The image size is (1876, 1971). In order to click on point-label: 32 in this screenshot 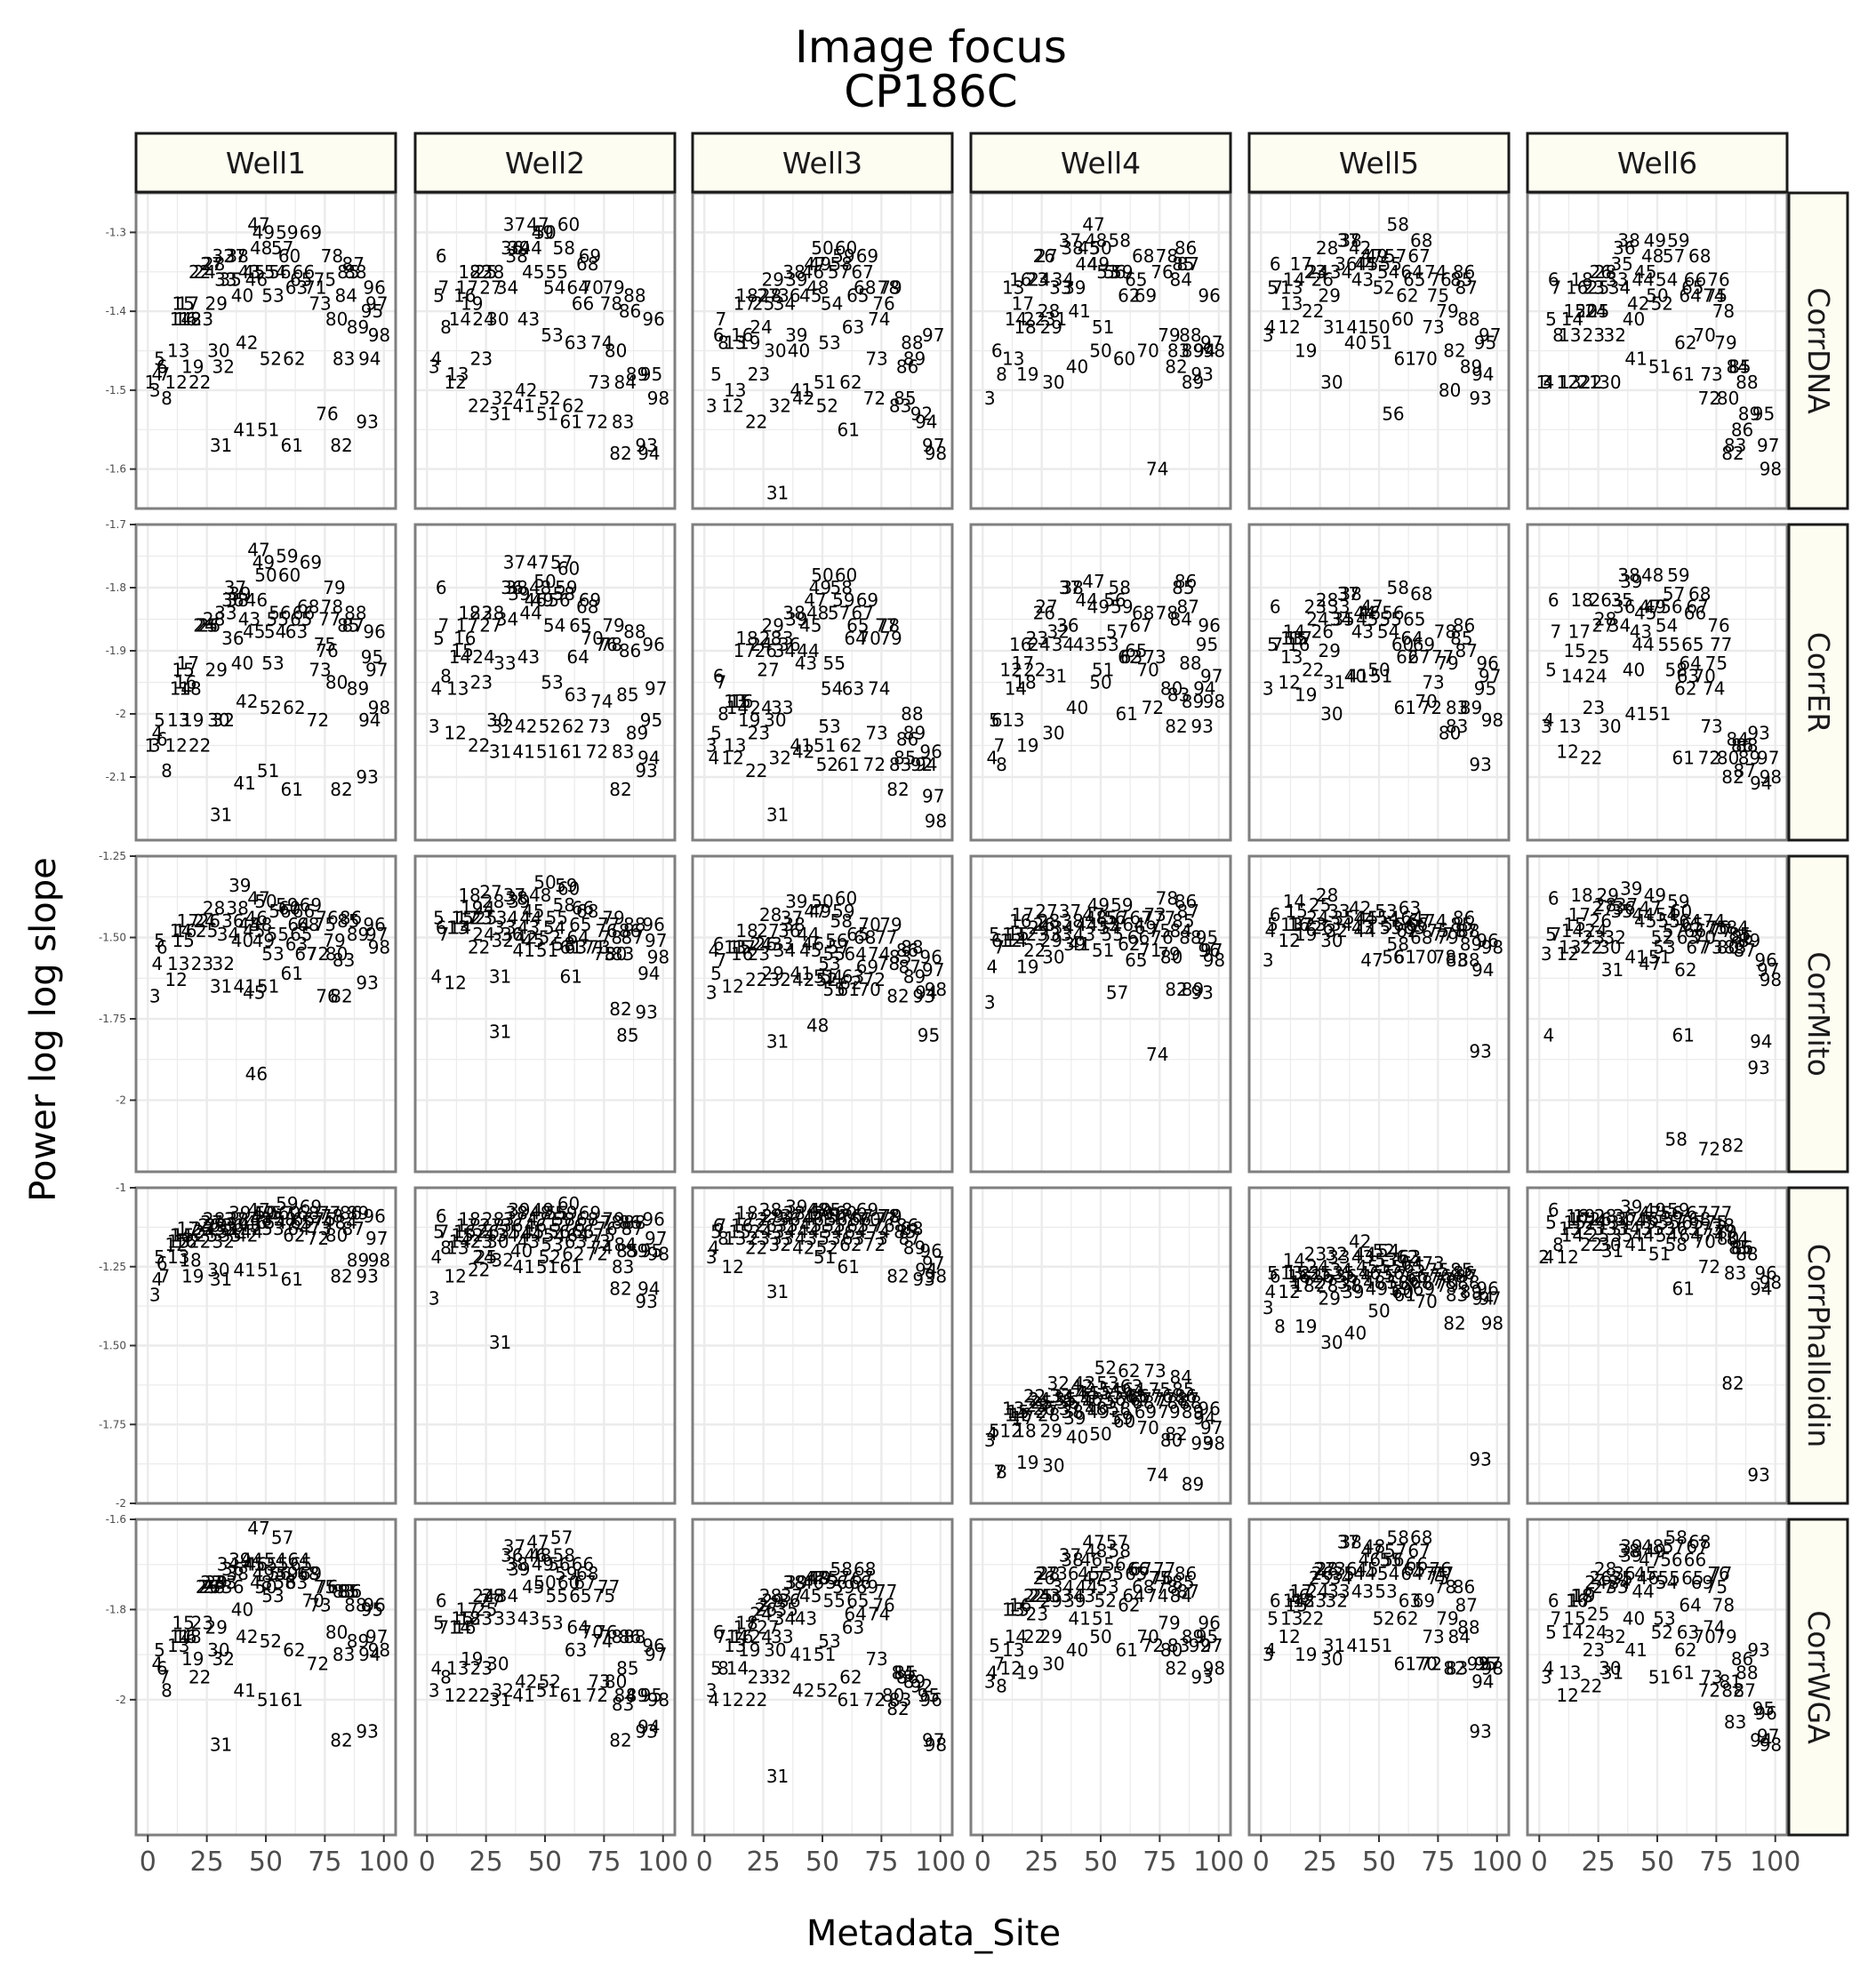, I will do `click(1336, 931)`.